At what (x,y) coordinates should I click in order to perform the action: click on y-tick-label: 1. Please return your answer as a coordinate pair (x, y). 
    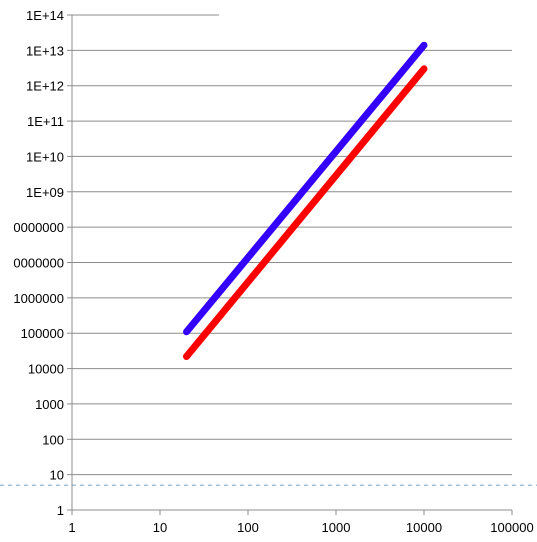
    Looking at the image, I should click on (60, 510).